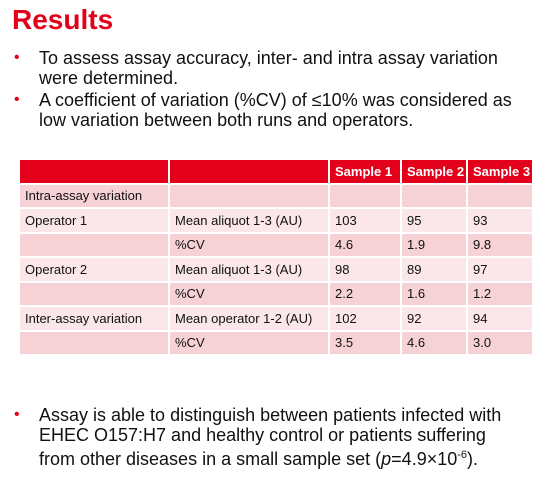 This screenshot has width=542, height=503. Describe the element at coordinates (386, 459) in the screenshot. I see `p-symbol: p` at that location.